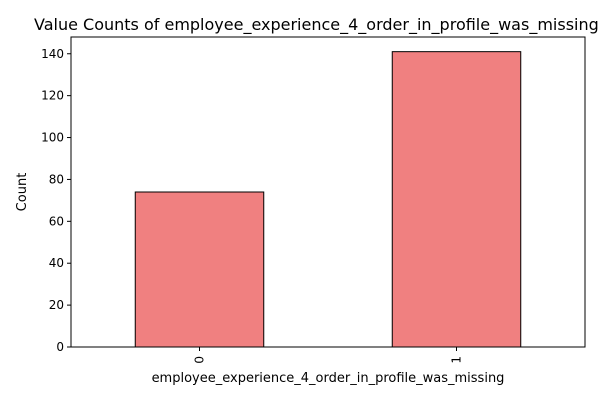 The image size is (600, 400). Describe the element at coordinates (56, 179) in the screenshot. I see `y-tick-label: 80` at that location.